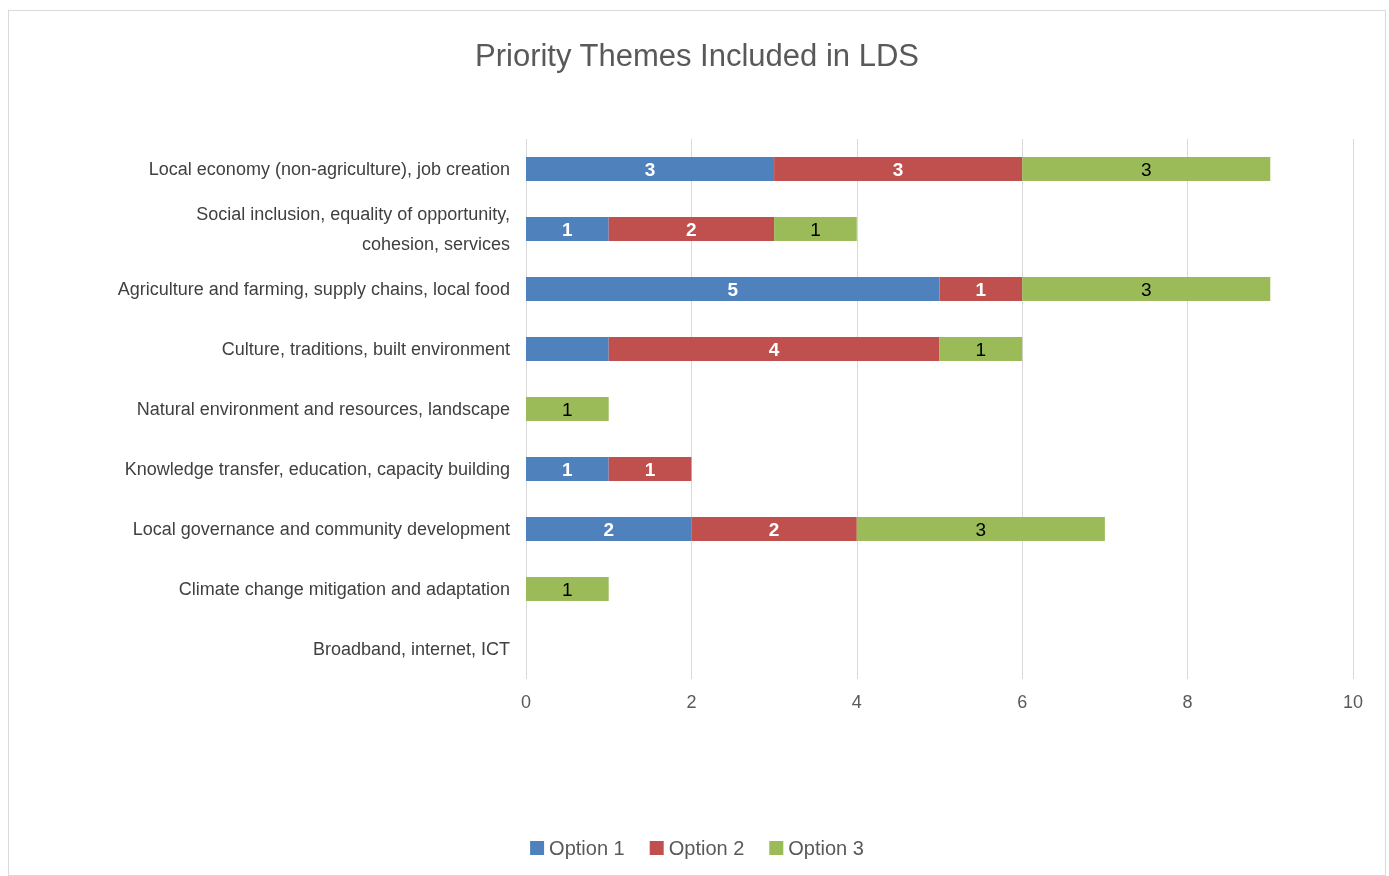 This screenshot has width=1389, height=876. I want to click on x-tick-label: 6, so click(1022, 702).